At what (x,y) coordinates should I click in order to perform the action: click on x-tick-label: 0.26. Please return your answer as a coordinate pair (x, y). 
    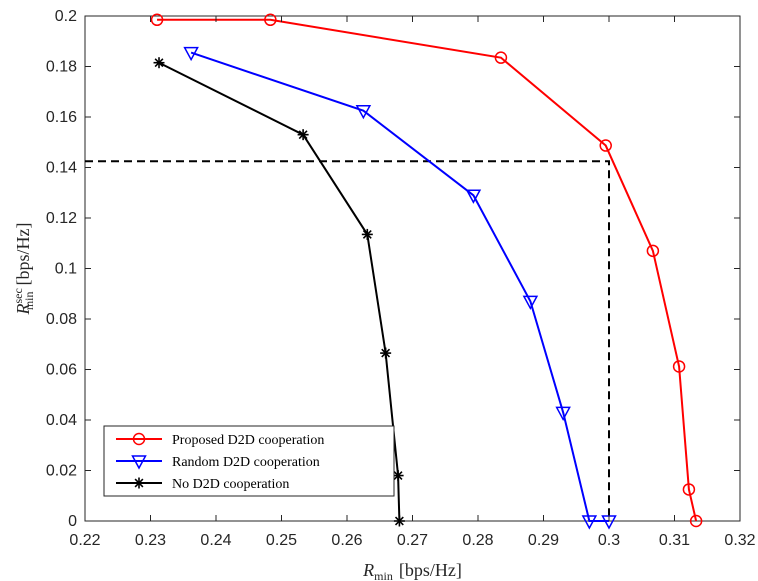
    Looking at the image, I should click on (346, 540).